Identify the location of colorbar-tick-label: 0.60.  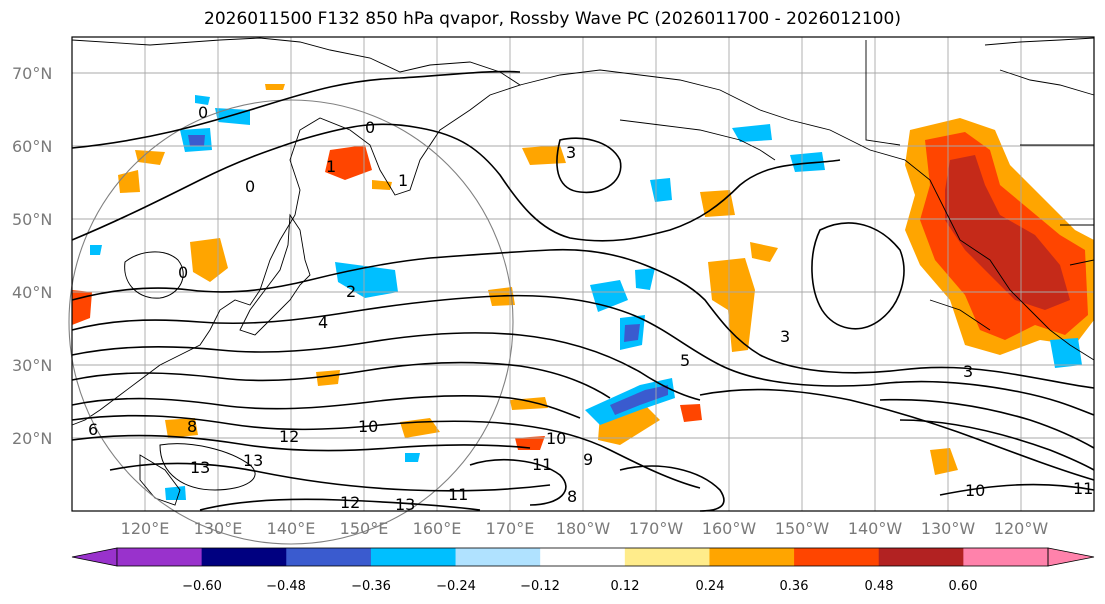
(963, 586).